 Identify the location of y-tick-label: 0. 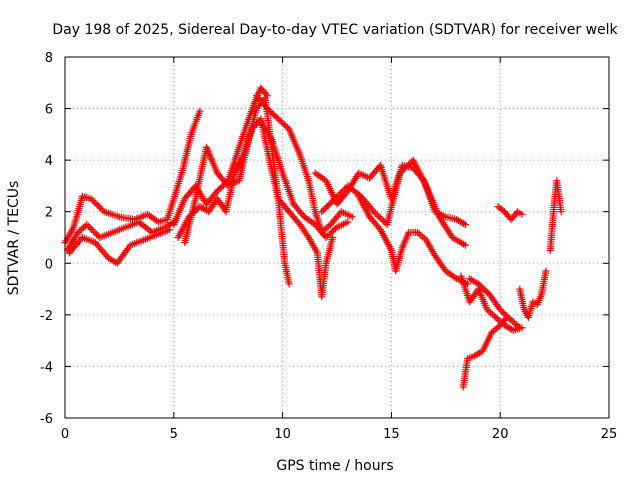
(49, 264).